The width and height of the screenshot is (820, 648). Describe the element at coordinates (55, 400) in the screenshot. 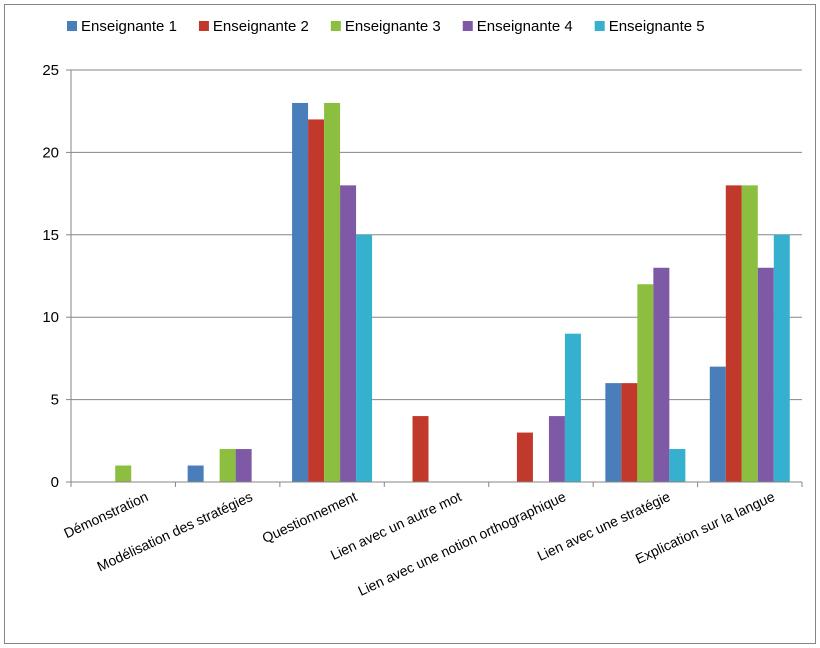

I see `y-tick-label: 5` at that location.